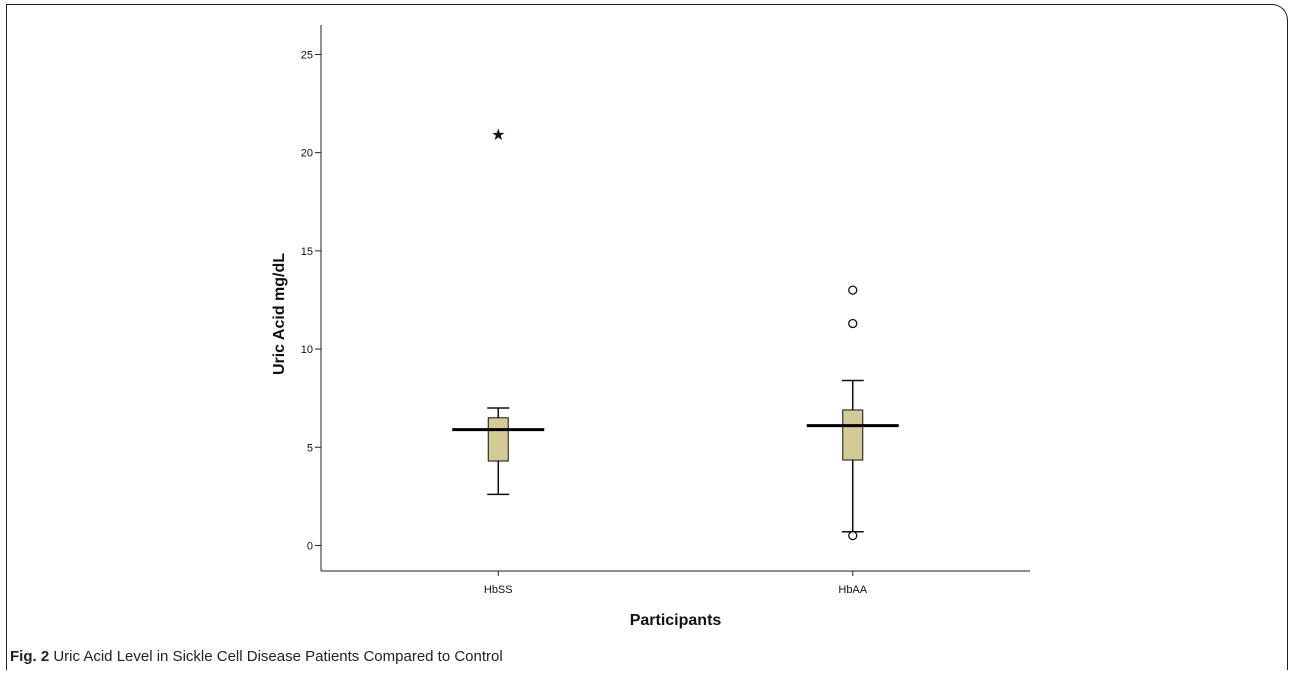 This screenshot has width=1292, height=674. Describe the element at coordinates (307, 350) in the screenshot. I see `y-tick-label: 10` at that location.